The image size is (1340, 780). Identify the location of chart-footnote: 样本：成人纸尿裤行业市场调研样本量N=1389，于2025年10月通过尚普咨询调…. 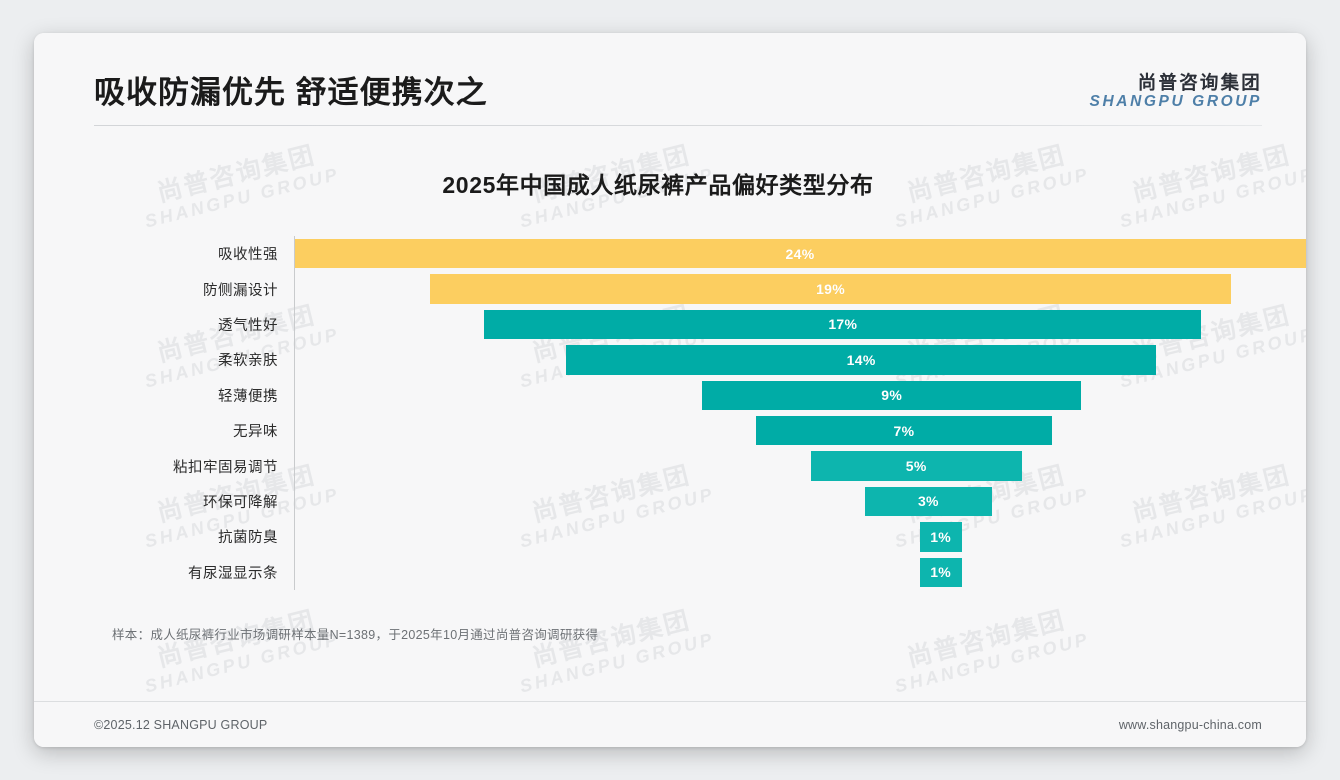
(670, 633).